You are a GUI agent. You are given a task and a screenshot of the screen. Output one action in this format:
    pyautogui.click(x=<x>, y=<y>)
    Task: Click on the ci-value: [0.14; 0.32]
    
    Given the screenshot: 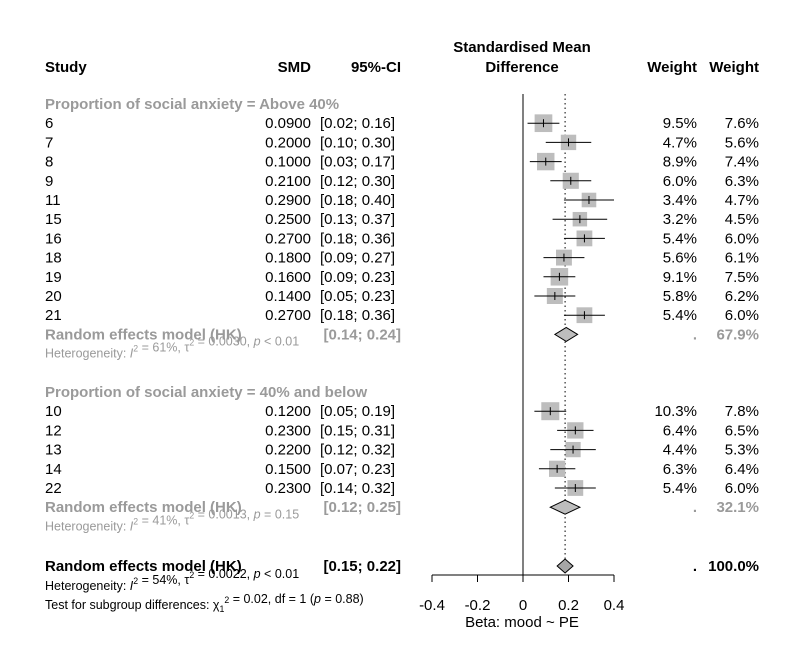 What is the action you would take?
    pyautogui.click(x=357, y=488)
    